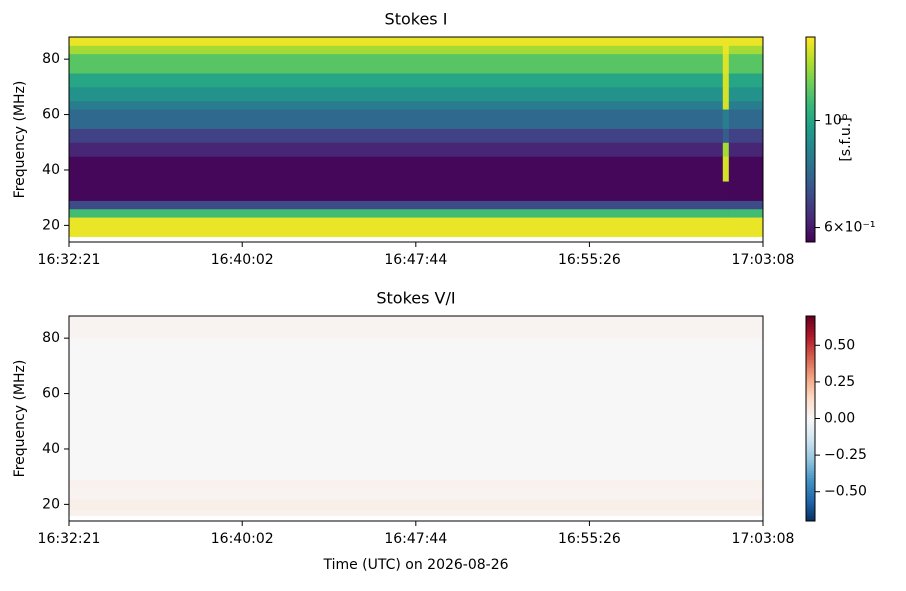  I want to click on x-tick-label: 16:32:21, so click(69, 539).